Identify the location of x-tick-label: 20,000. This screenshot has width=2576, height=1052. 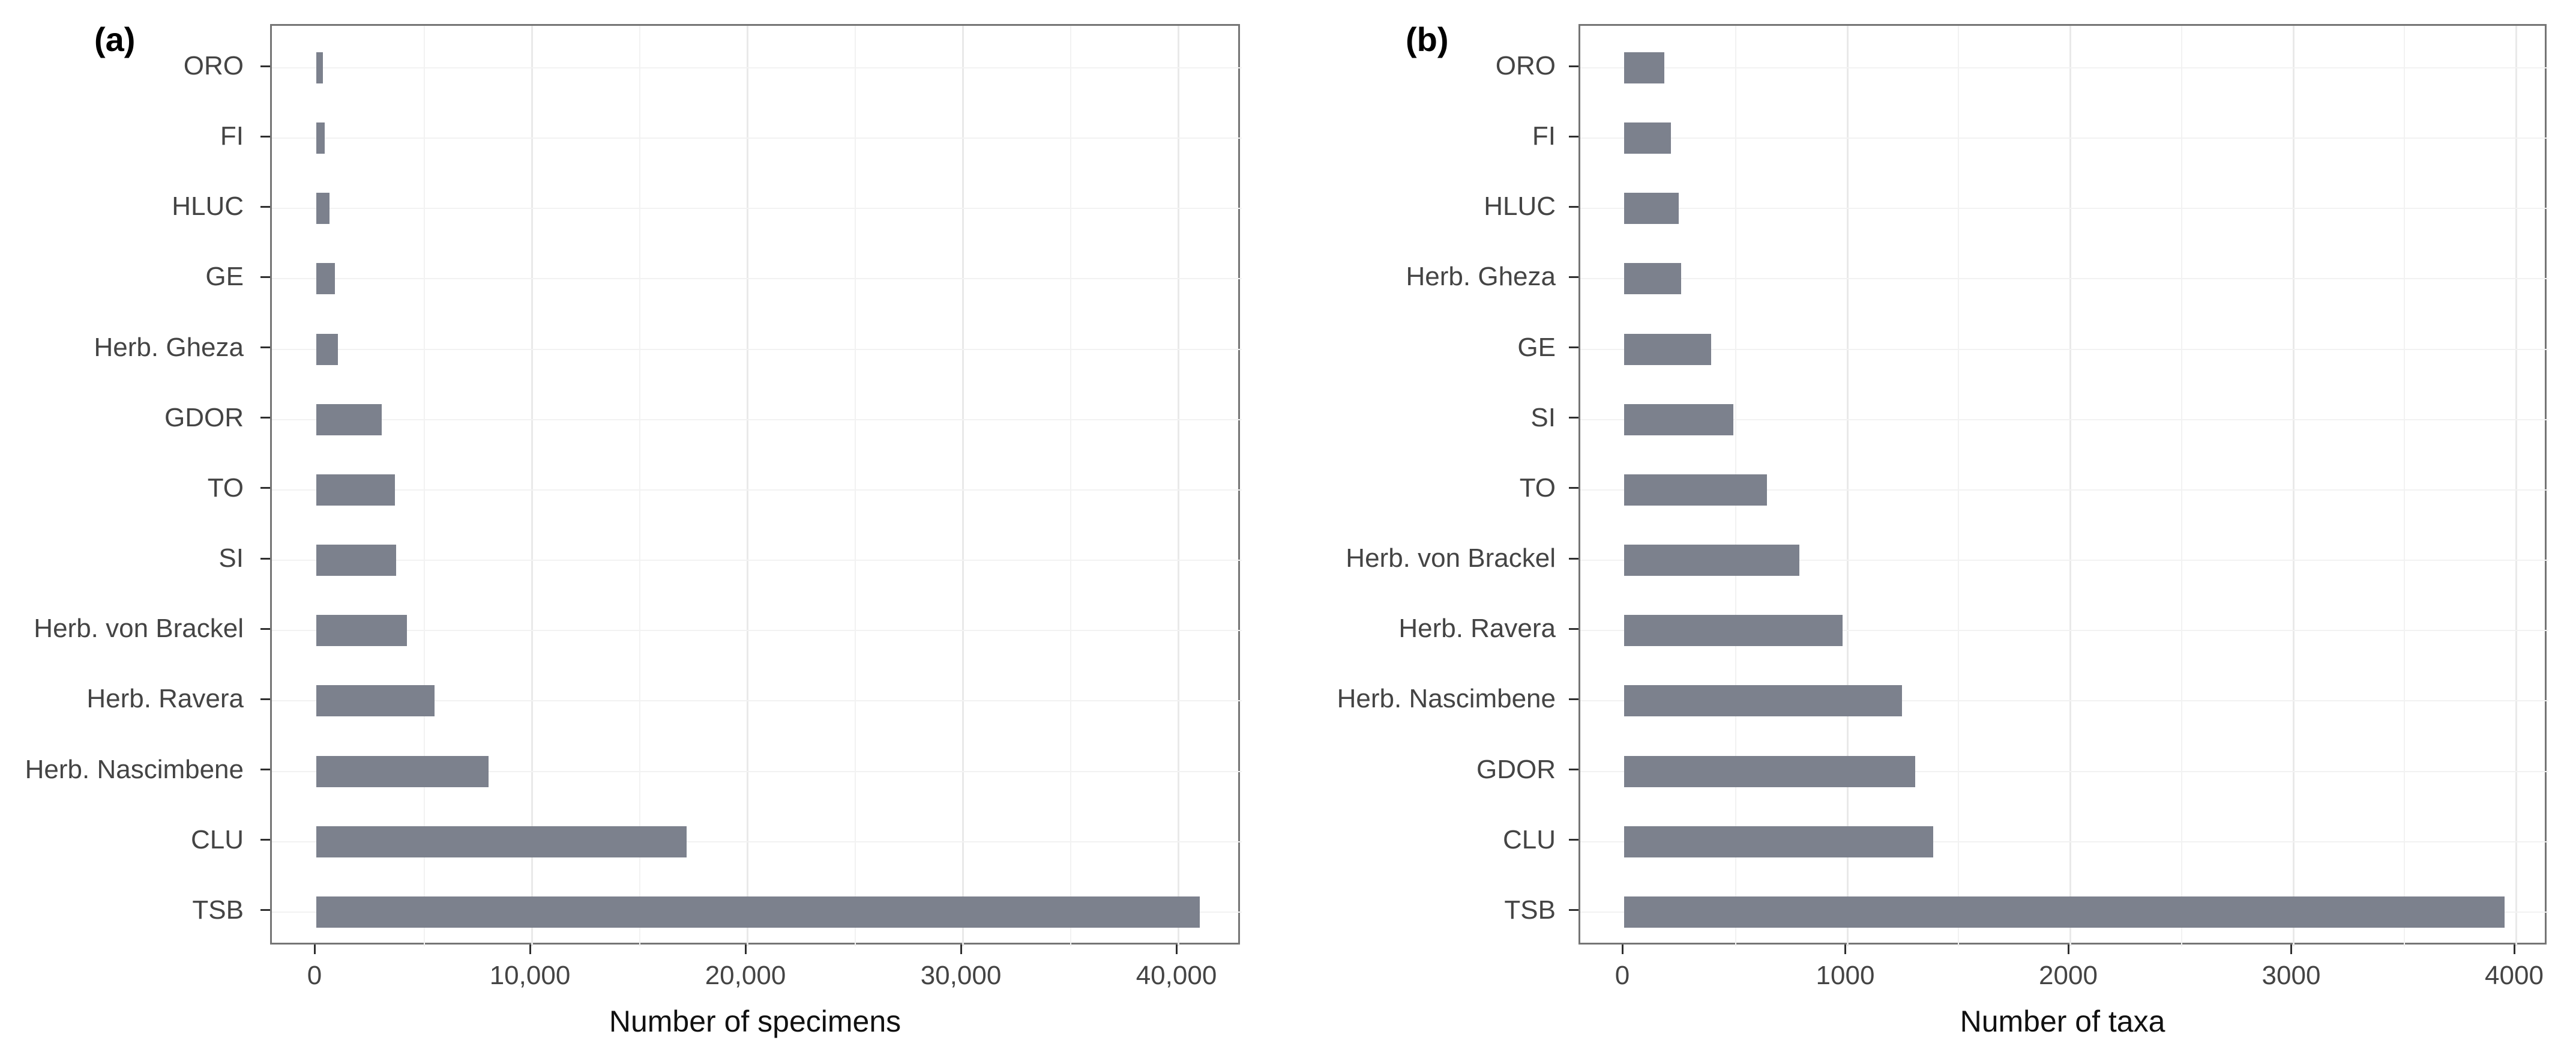
(745, 975).